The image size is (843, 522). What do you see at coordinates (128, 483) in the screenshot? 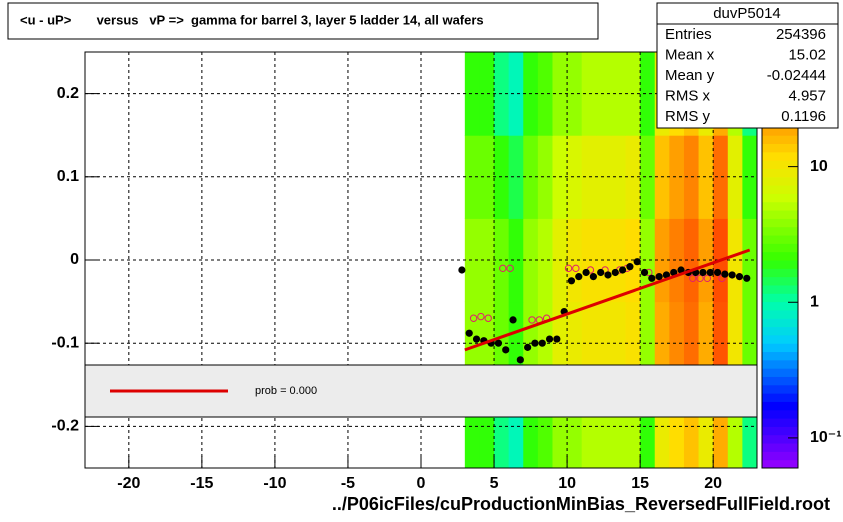
I see `x-tick-label: -20` at bounding box center [128, 483].